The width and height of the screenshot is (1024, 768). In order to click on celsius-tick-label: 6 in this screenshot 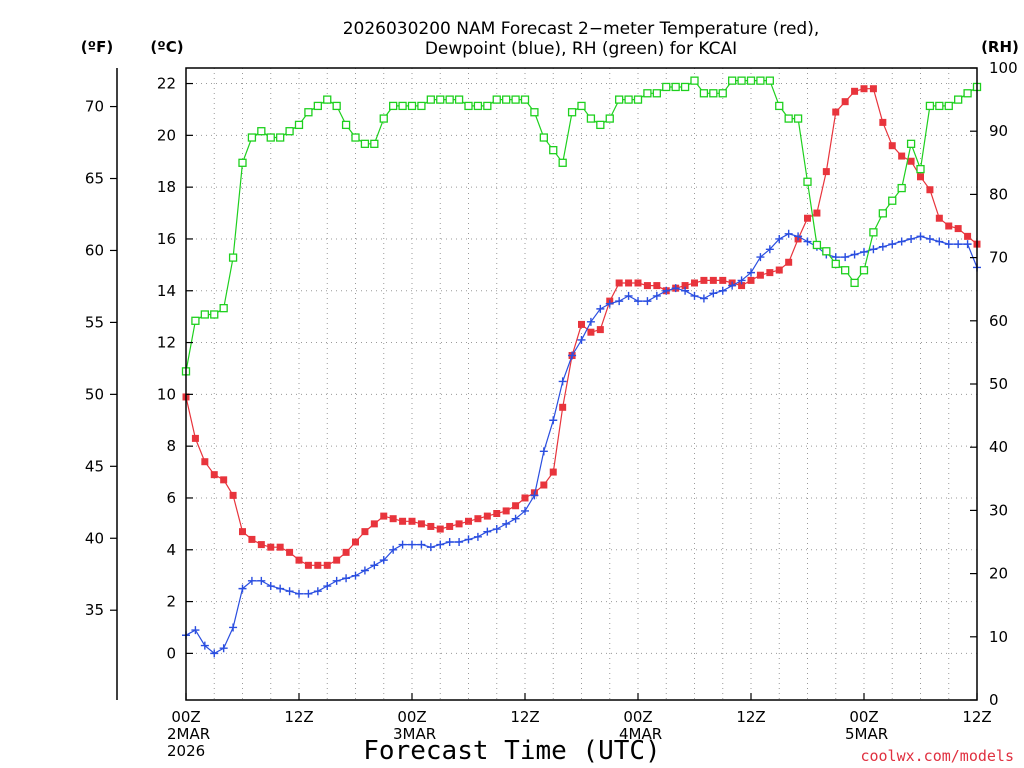, I will do `click(171, 498)`.